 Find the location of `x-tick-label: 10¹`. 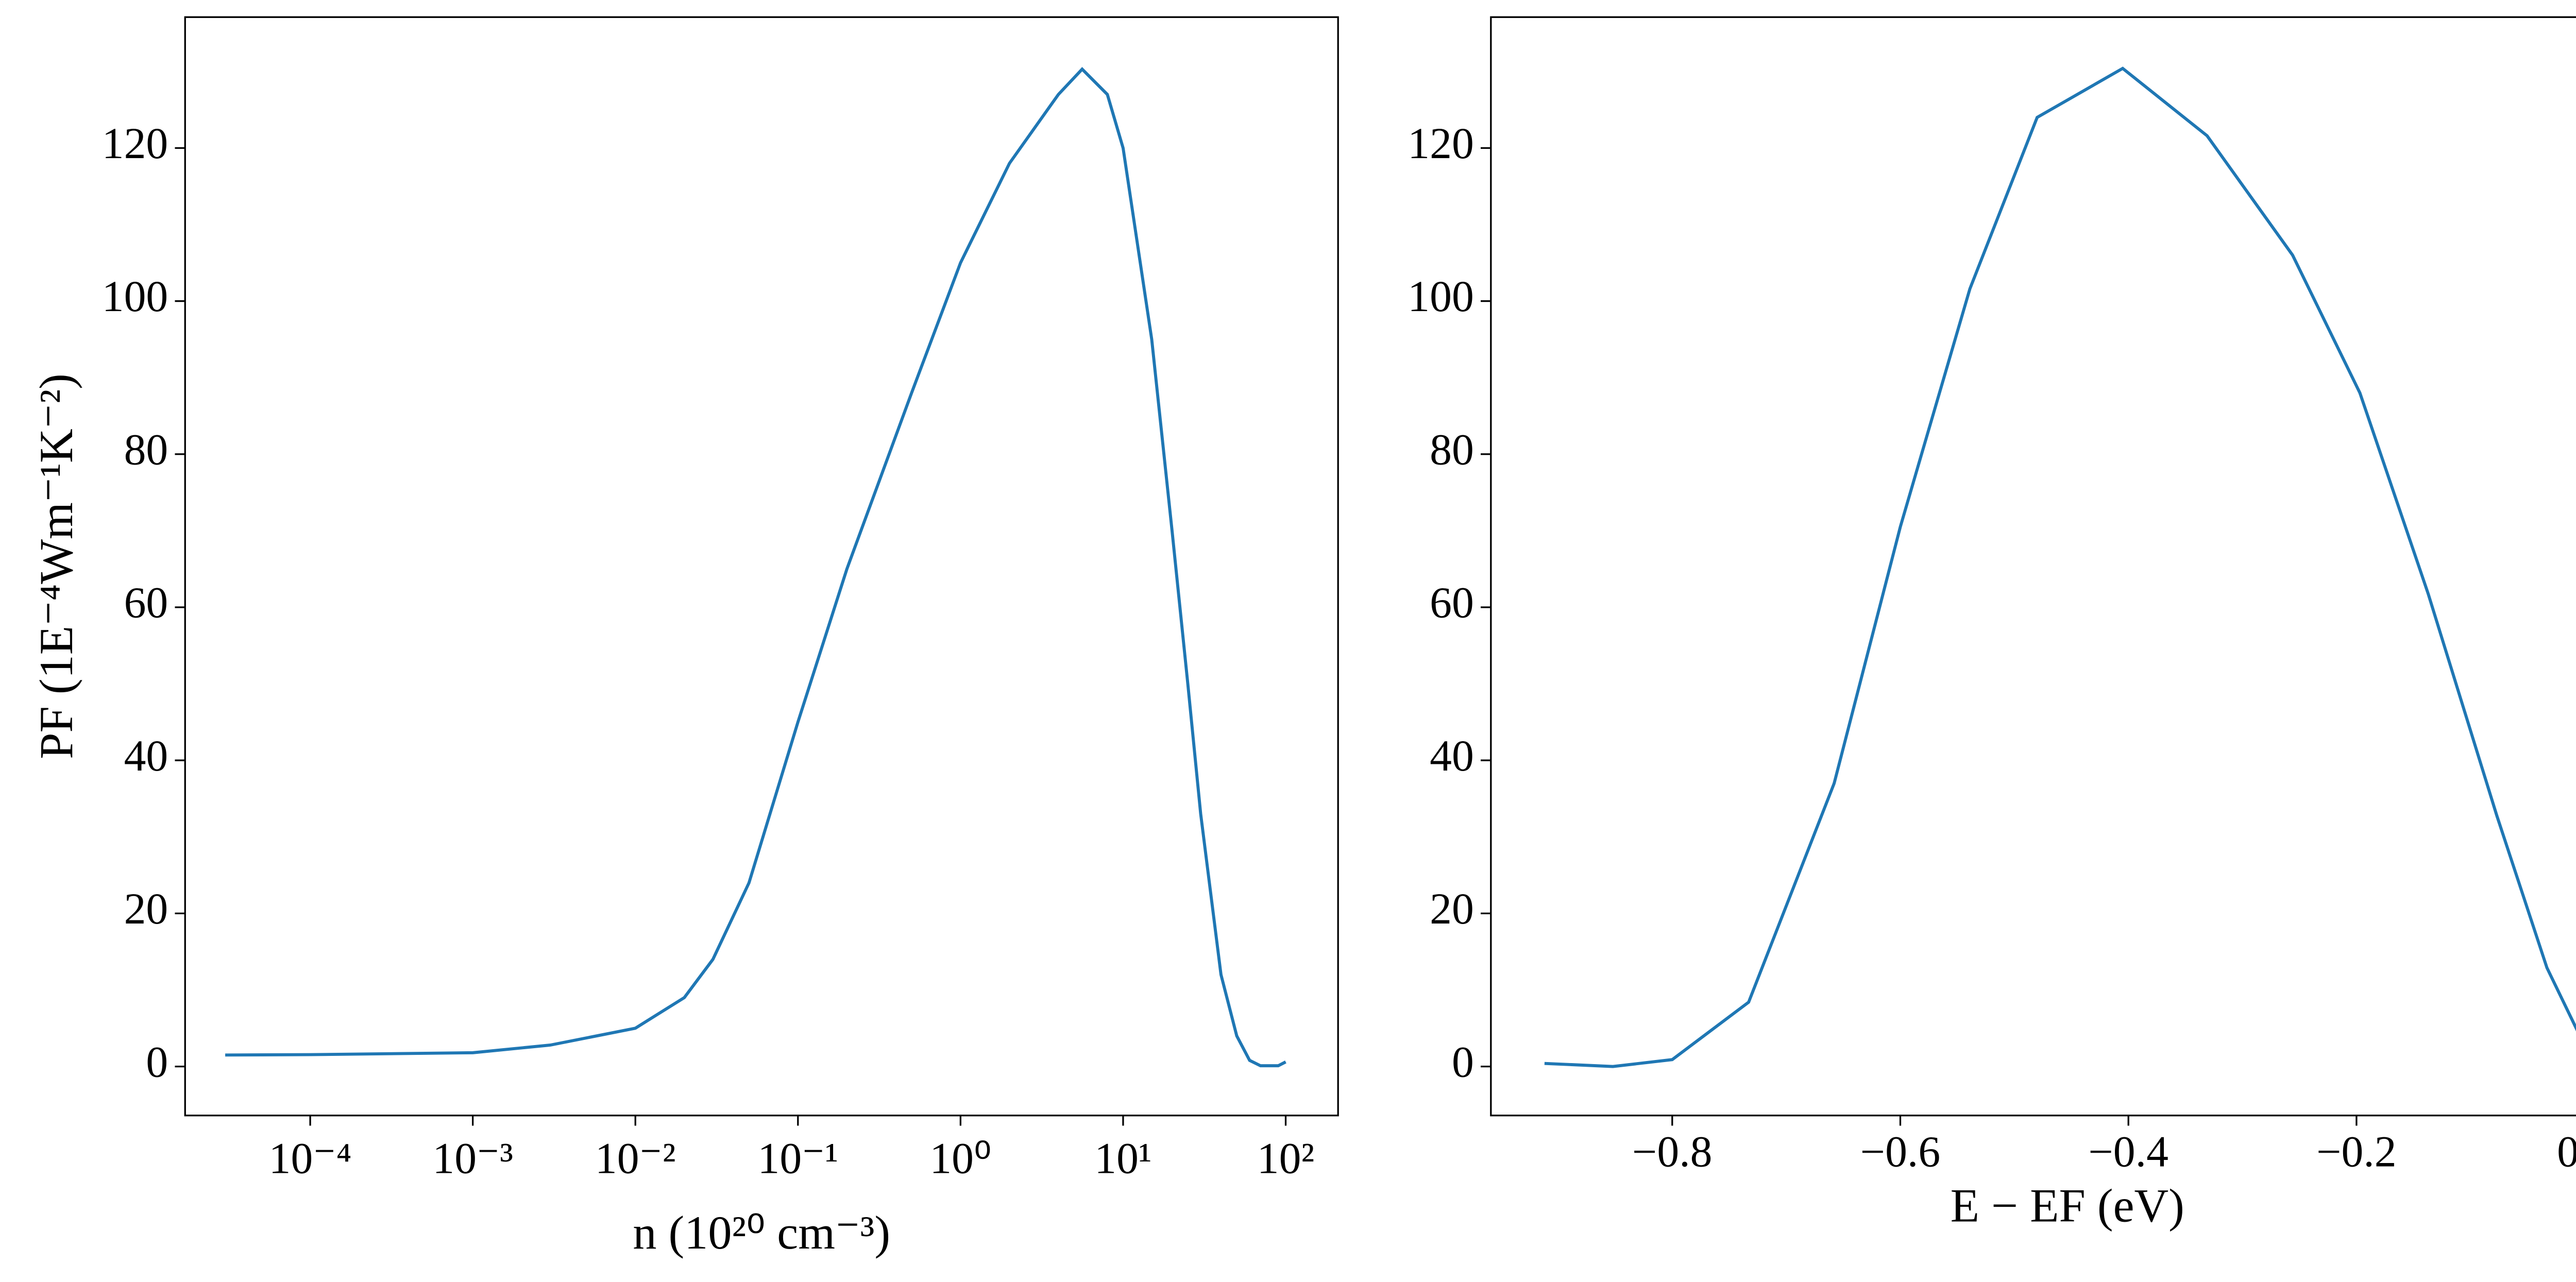

x-tick-label: 10¹ is located at coordinates (1122, 1158).